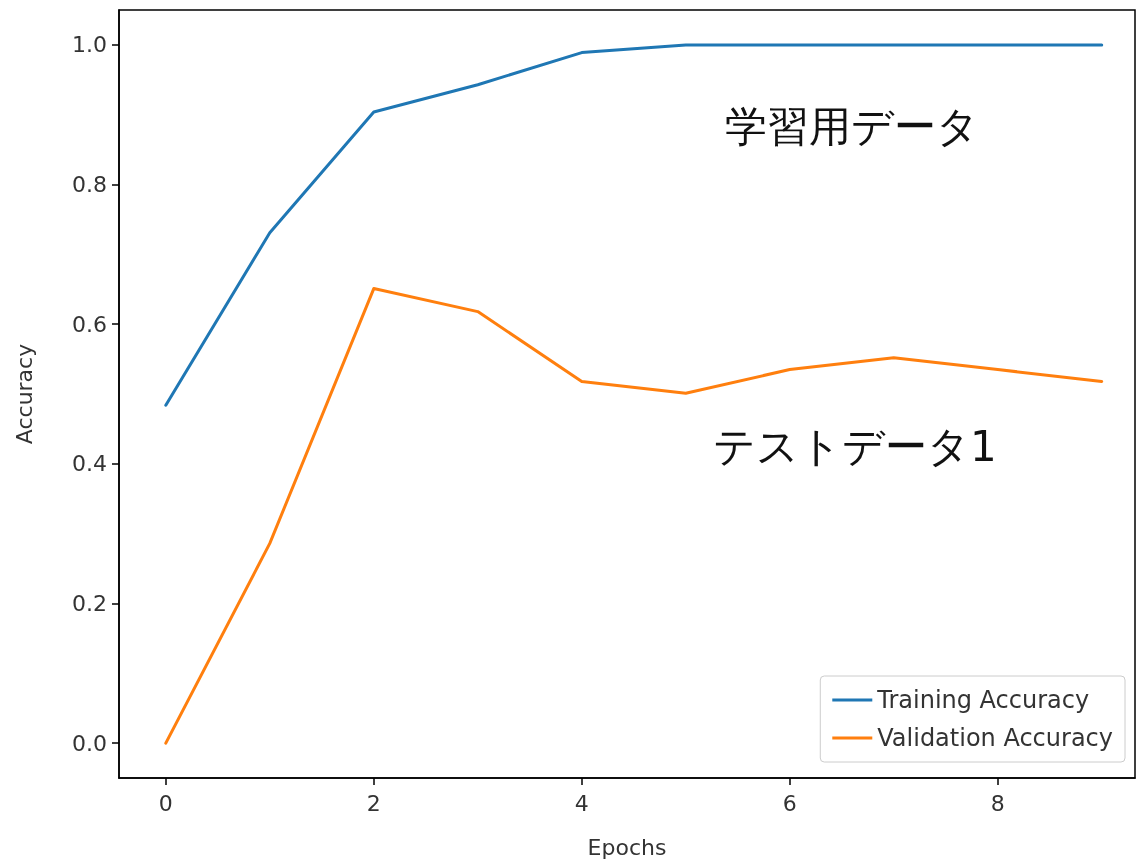  I want to click on x-tick-label: 0, so click(165, 803).